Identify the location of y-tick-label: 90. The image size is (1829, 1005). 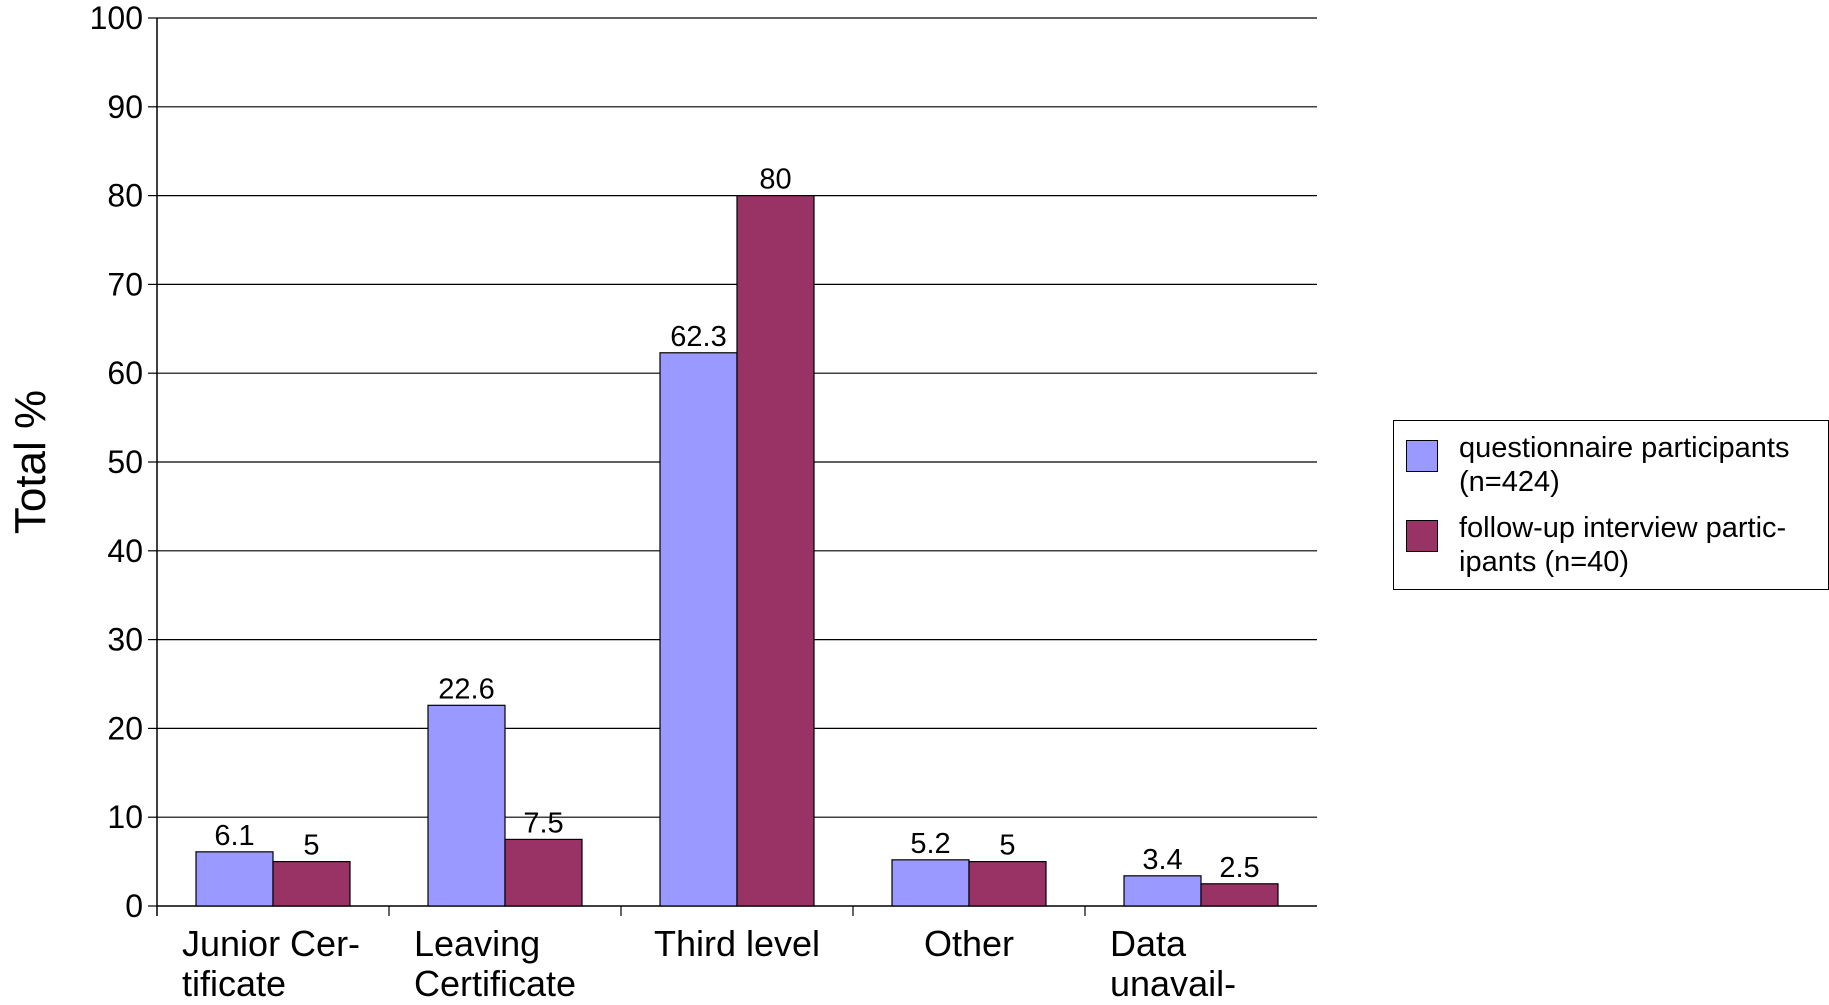
(125, 107).